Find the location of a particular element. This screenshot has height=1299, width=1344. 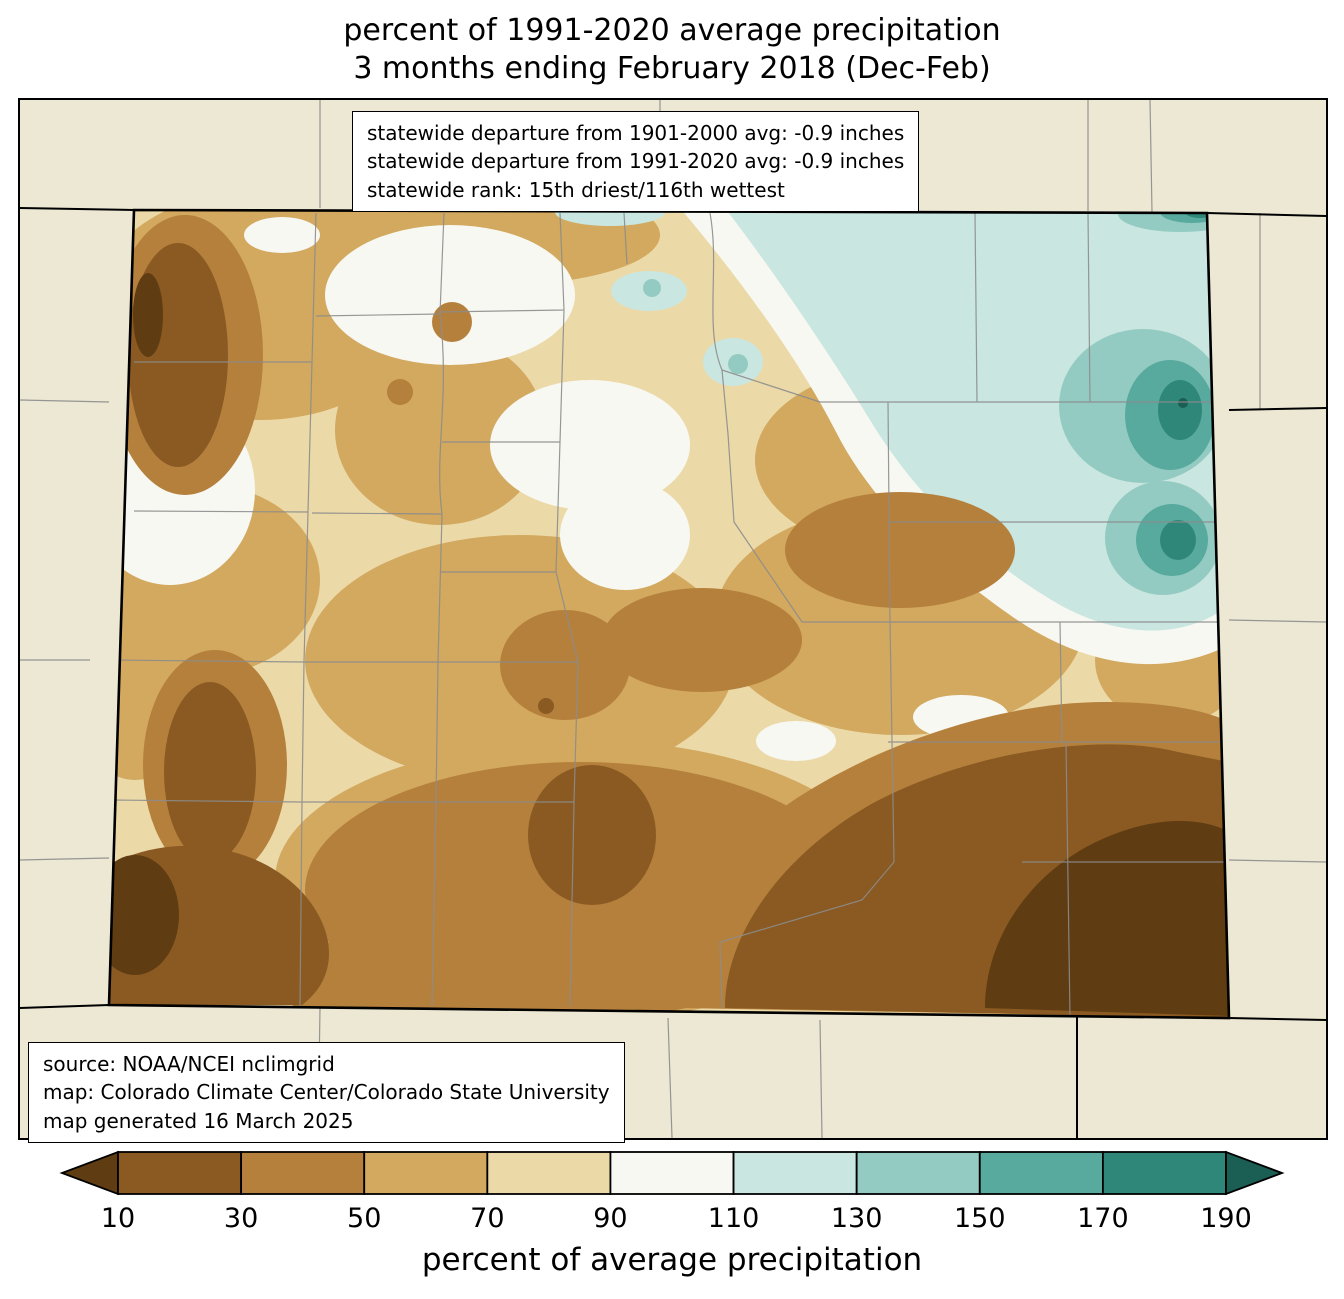

colorbar-segments is located at coordinates (672, 1173).